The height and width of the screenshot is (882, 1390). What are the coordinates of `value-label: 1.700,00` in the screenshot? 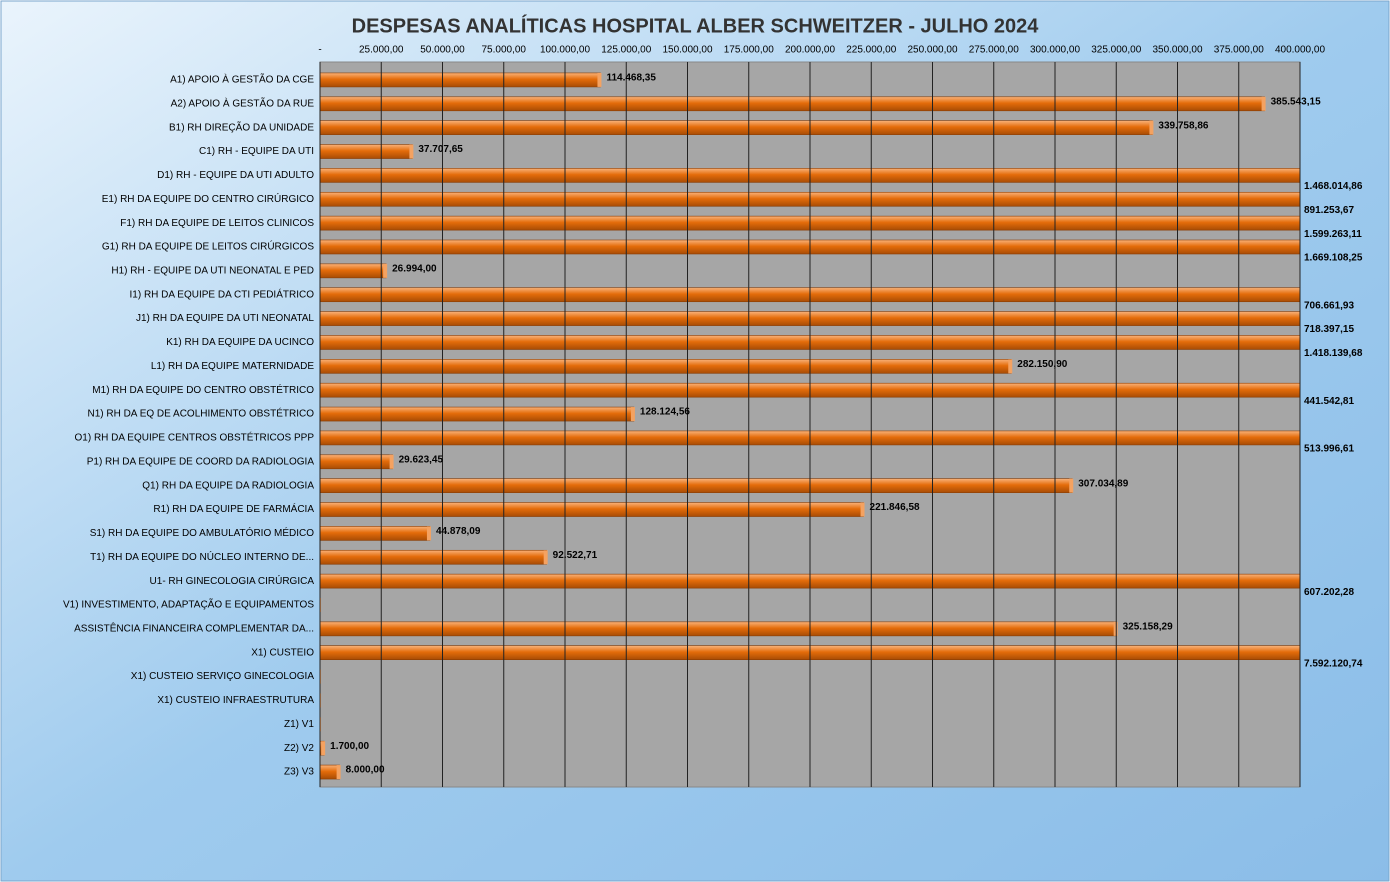 It's located at (349, 746).